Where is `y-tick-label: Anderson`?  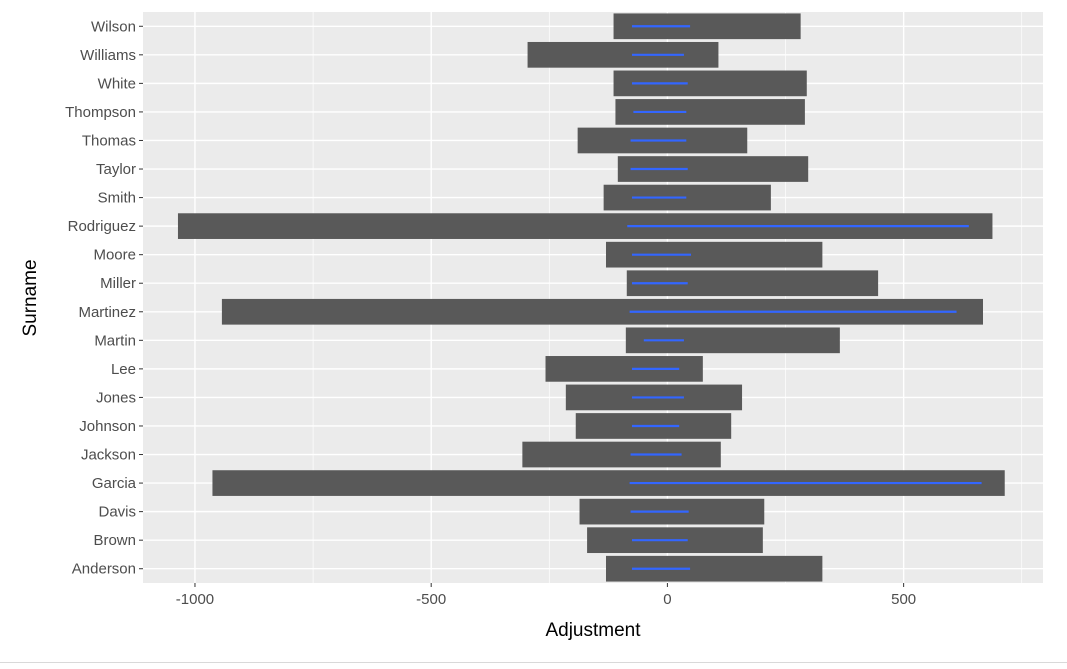
y-tick-label: Anderson is located at coordinates (104, 569).